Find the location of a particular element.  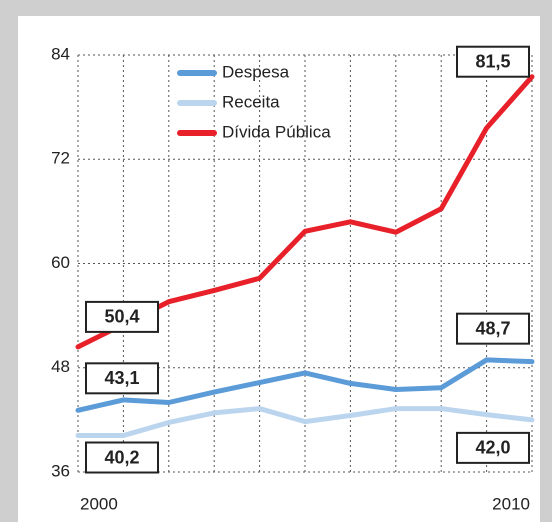

y-tick-label: 60 is located at coordinates (60, 262).